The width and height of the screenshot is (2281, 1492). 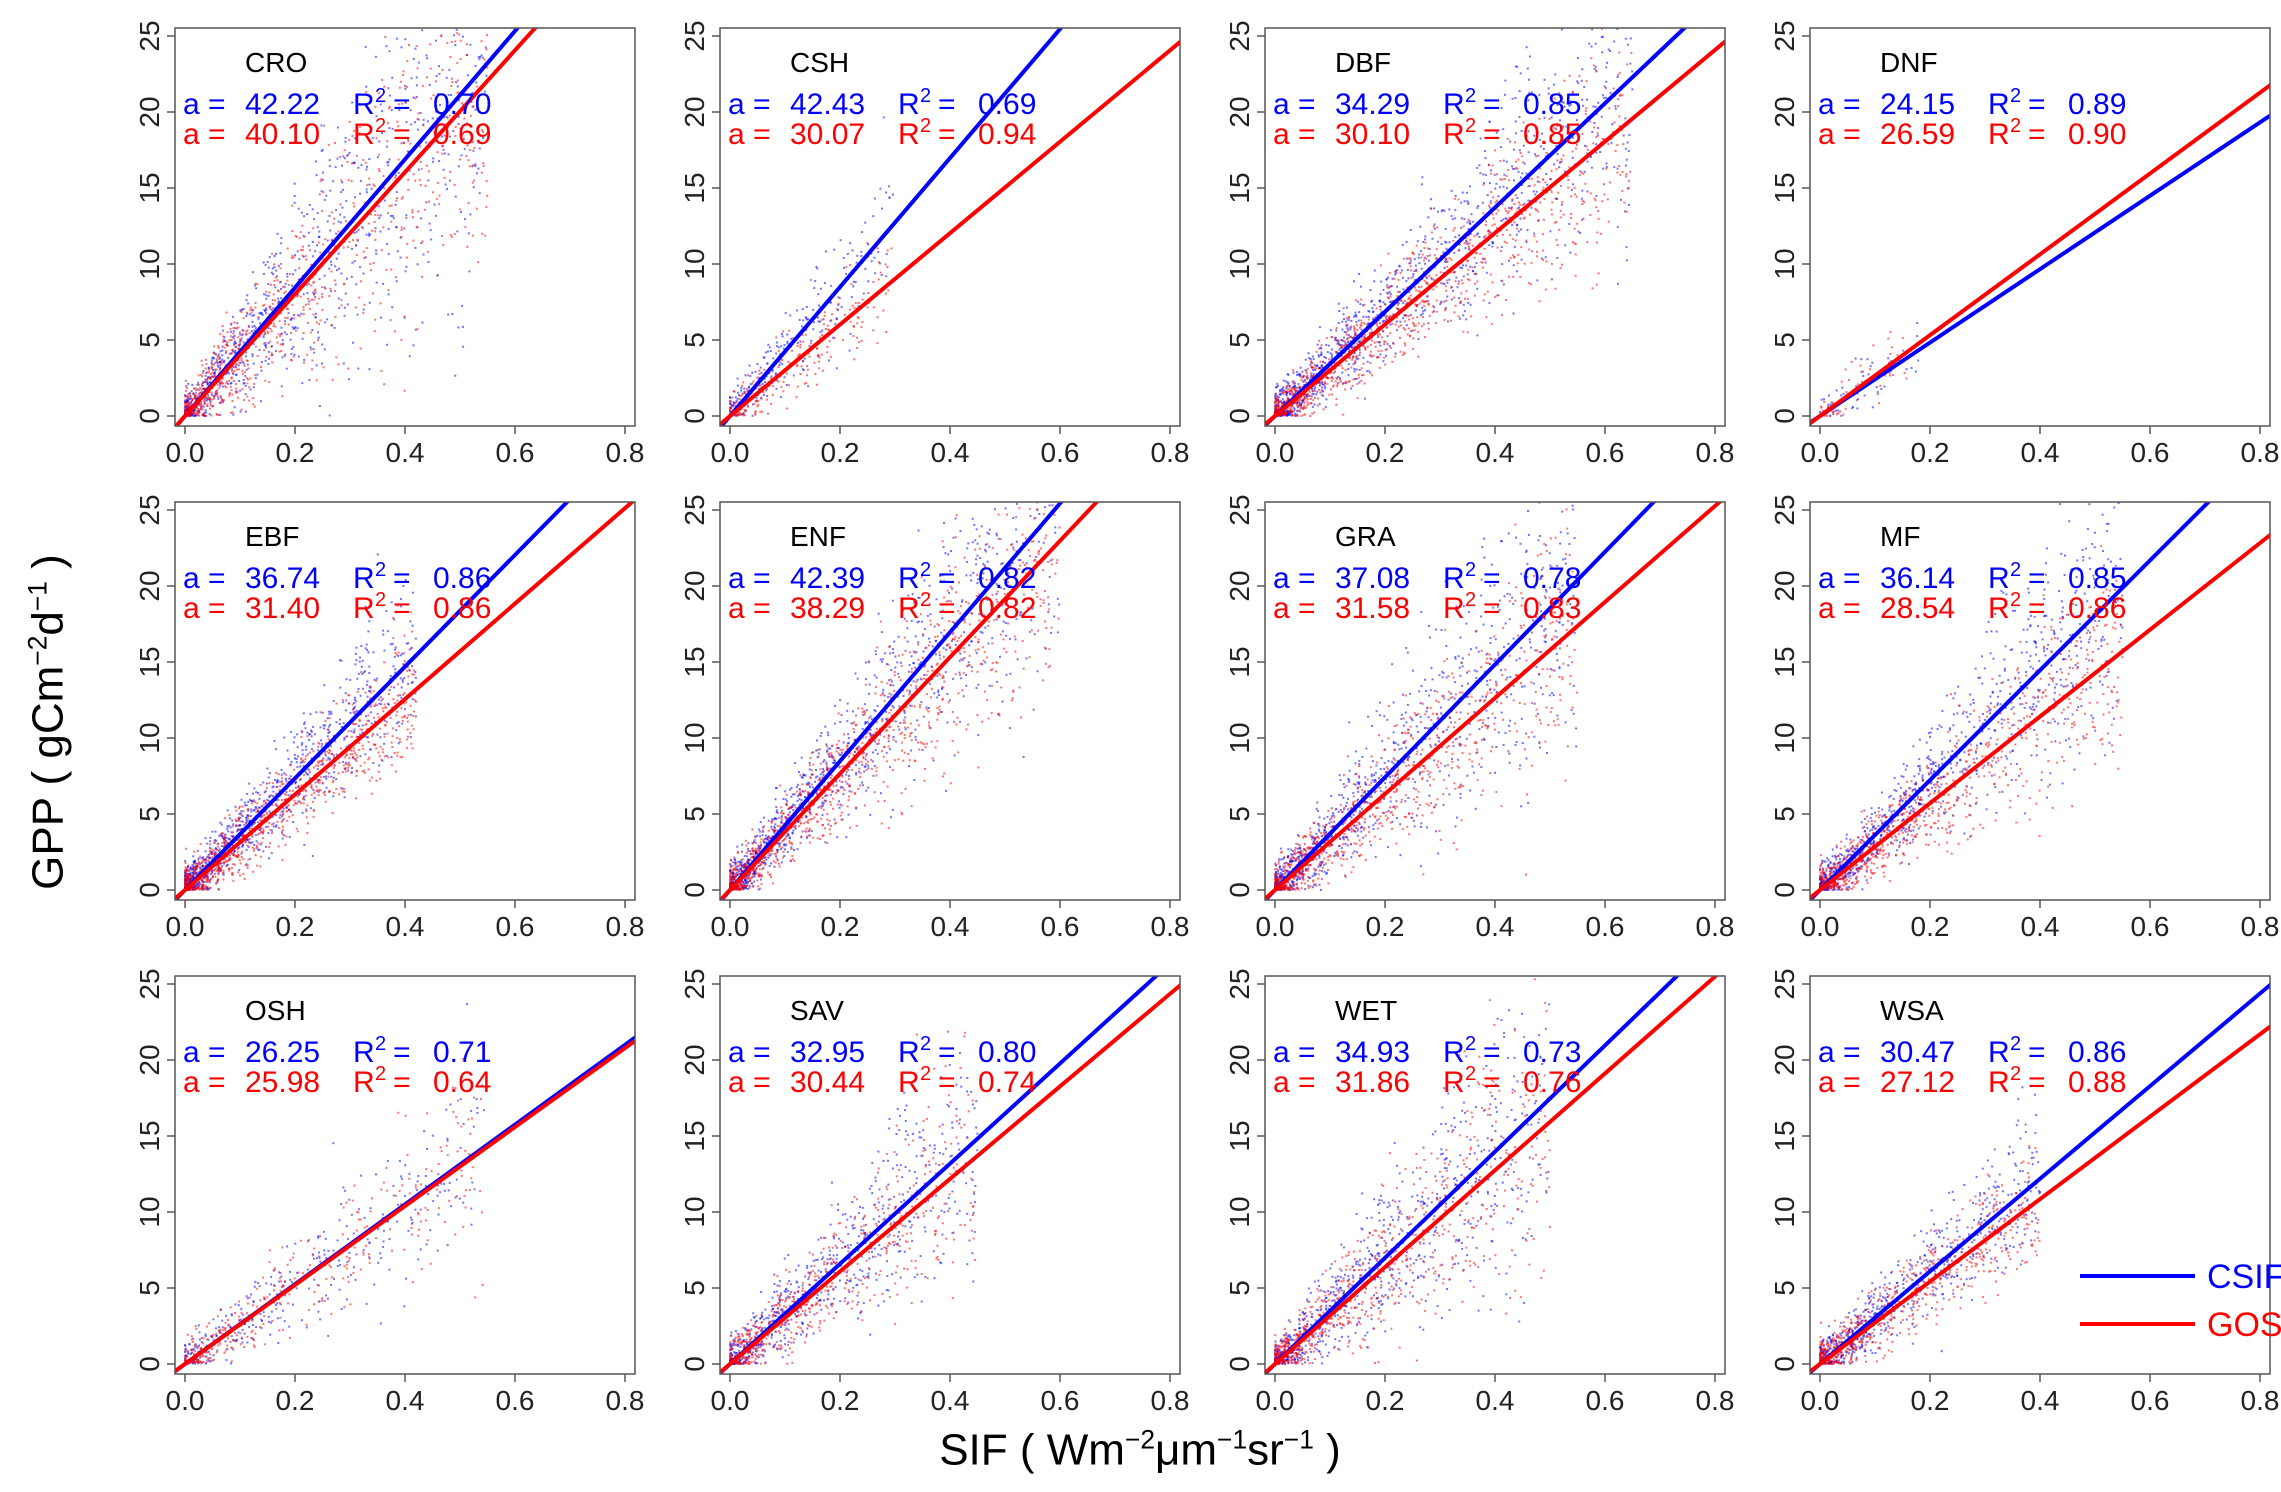 What do you see at coordinates (882, 1051) in the screenshot?
I see `stats-csif: a = 32.95 R2 = 0.80` at bounding box center [882, 1051].